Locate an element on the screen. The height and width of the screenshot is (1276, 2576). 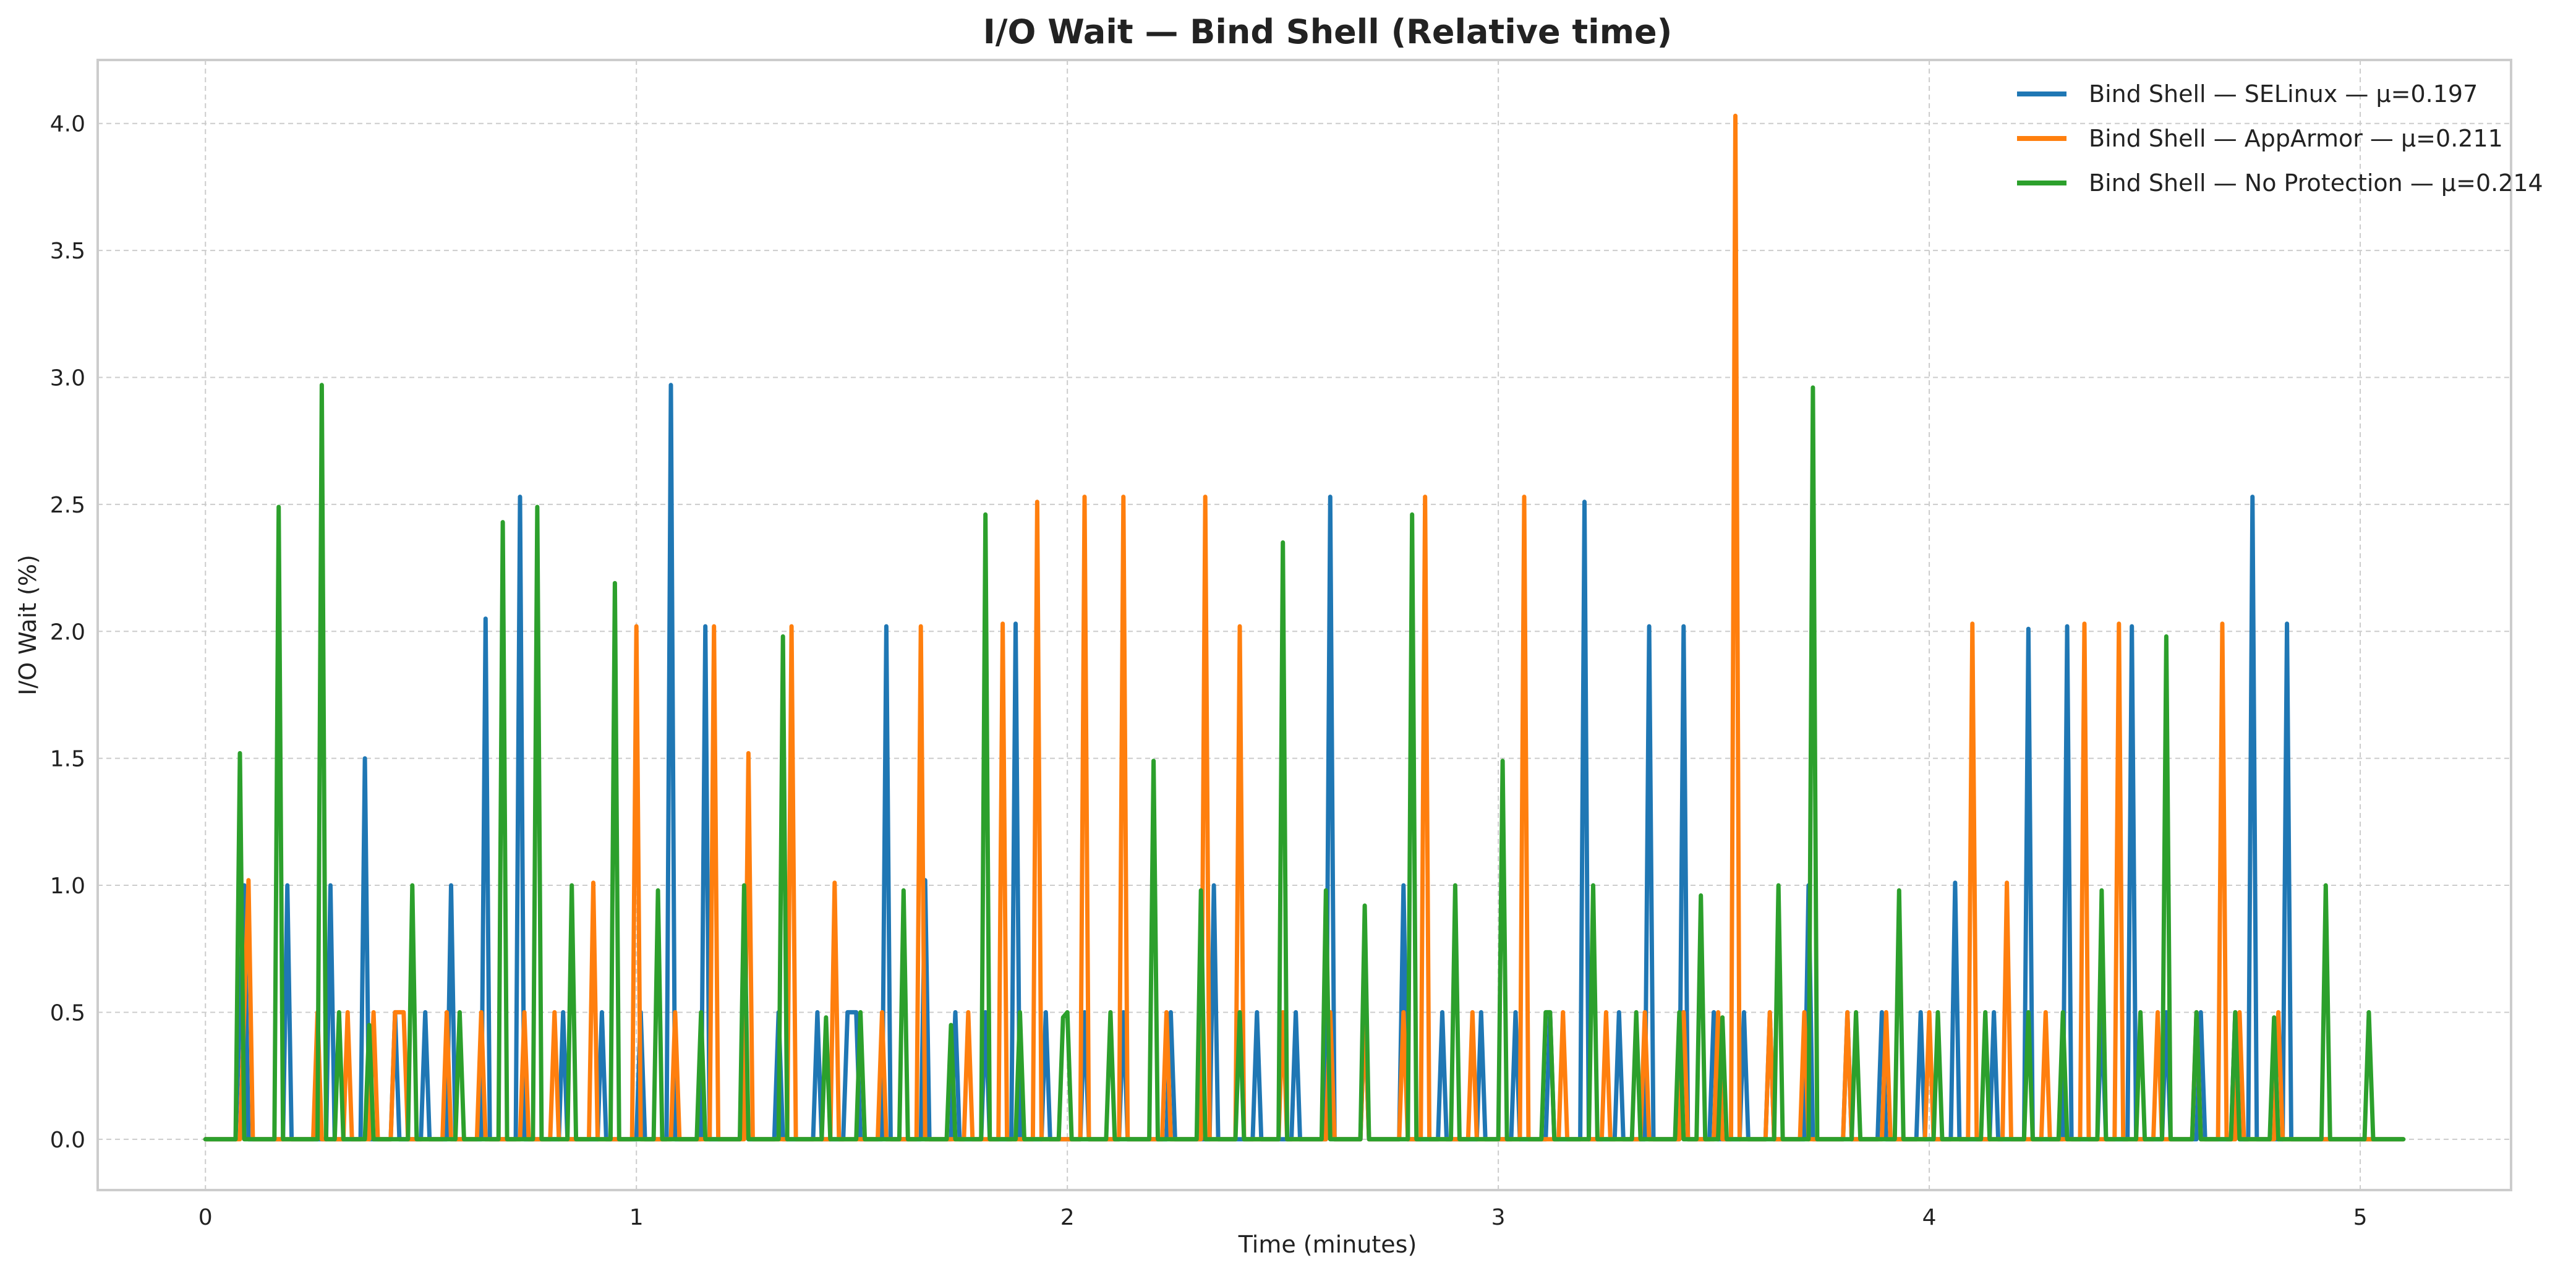
x-tick-label: 2 is located at coordinates (1067, 1217).